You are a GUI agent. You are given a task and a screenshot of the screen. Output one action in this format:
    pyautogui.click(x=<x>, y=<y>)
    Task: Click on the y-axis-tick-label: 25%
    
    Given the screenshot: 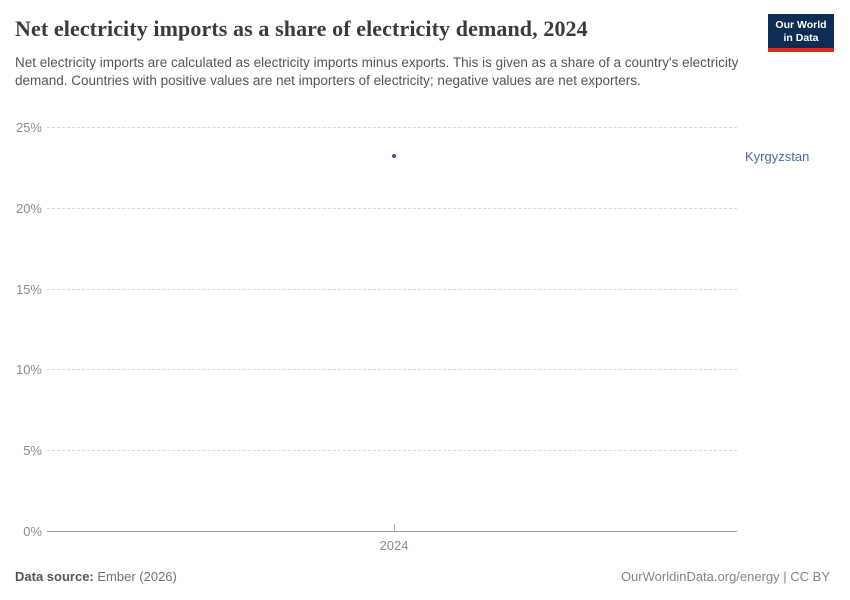 What is the action you would take?
    pyautogui.click(x=28, y=127)
    